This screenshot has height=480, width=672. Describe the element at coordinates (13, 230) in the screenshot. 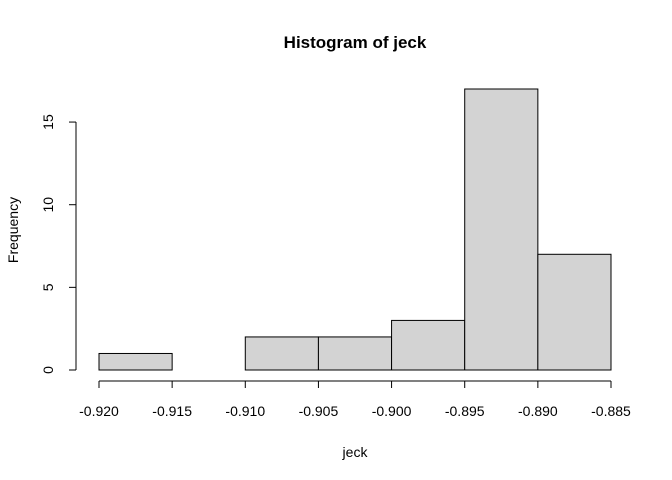

I see `y-axis-label: Frequency` at that location.